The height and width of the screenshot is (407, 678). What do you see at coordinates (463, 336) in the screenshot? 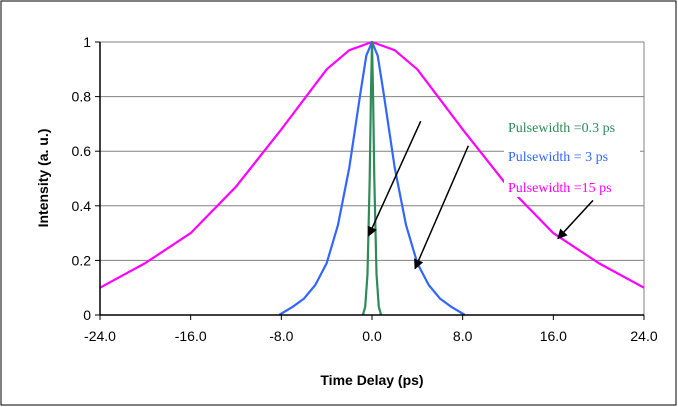
I see `x-tick-label-4: 8.0` at bounding box center [463, 336].